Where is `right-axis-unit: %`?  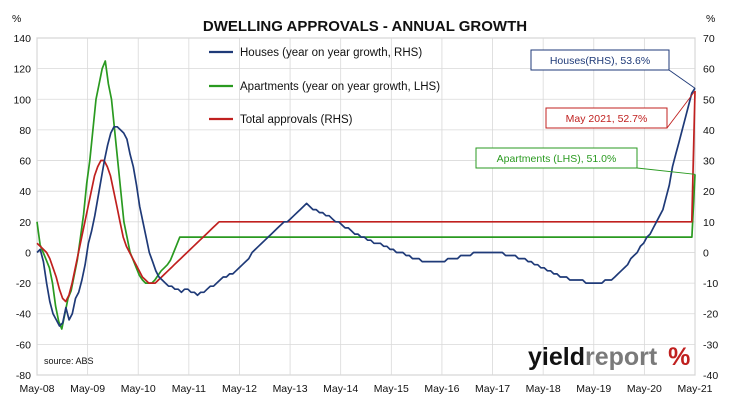 right-axis-unit: % is located at coordinates (710, 19).